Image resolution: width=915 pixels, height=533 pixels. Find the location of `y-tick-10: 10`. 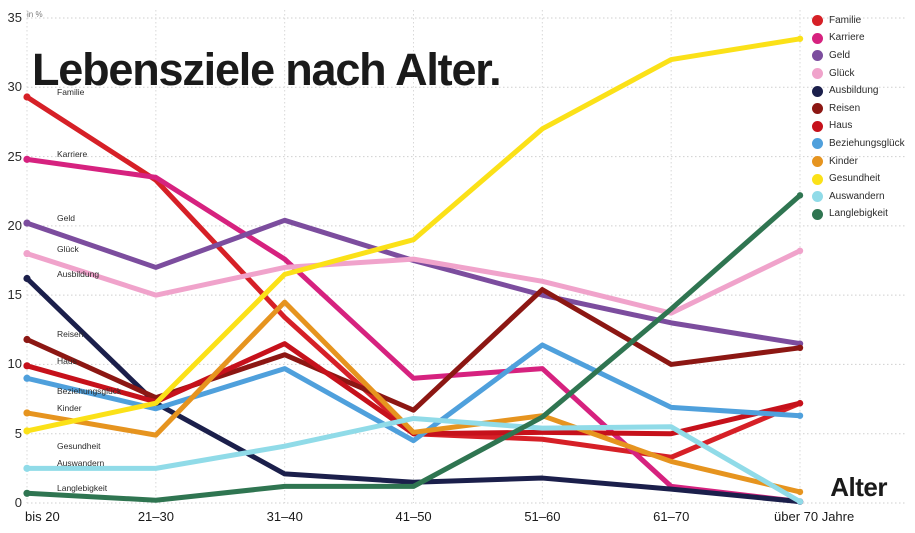

y-tick-10: 10 is located at coordinates (14, 364).